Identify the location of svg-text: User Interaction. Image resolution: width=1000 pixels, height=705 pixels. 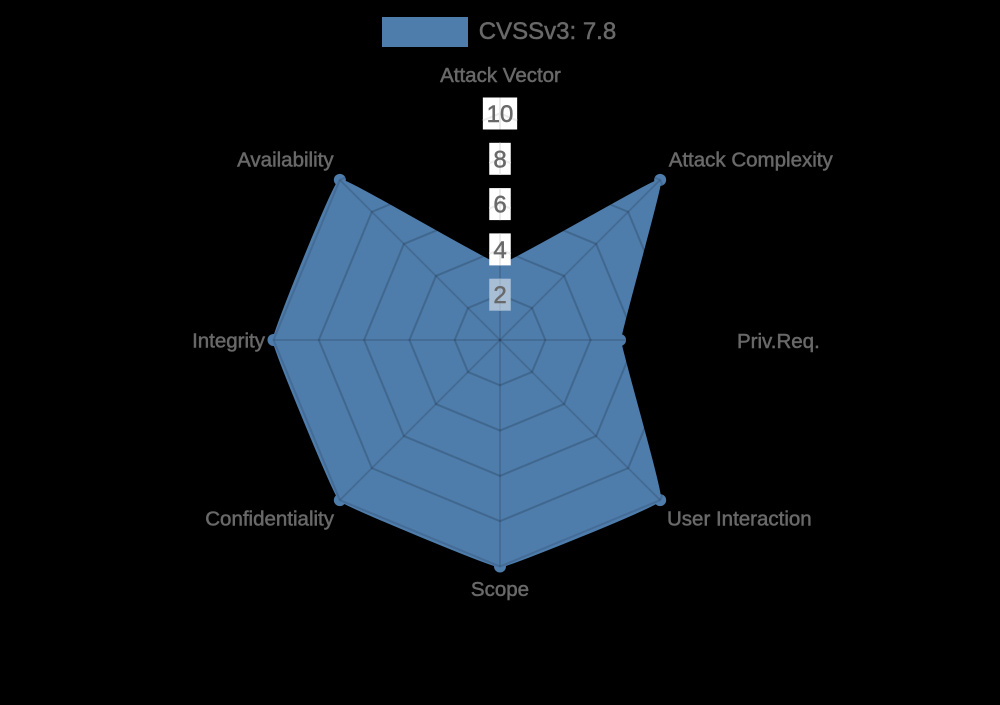
(739, 519).